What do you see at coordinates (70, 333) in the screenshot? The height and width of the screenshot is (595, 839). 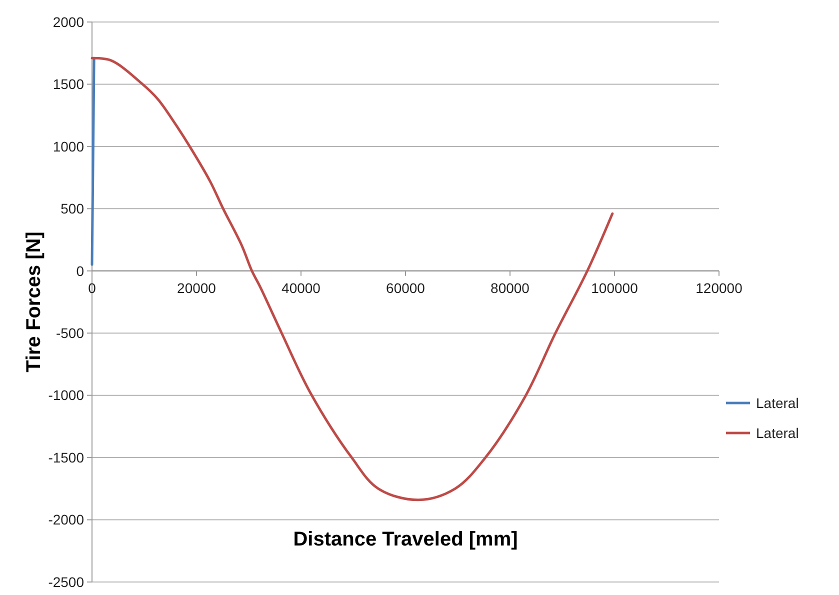 I see `y-tick-label: -500` at bounding box center [70, 333].